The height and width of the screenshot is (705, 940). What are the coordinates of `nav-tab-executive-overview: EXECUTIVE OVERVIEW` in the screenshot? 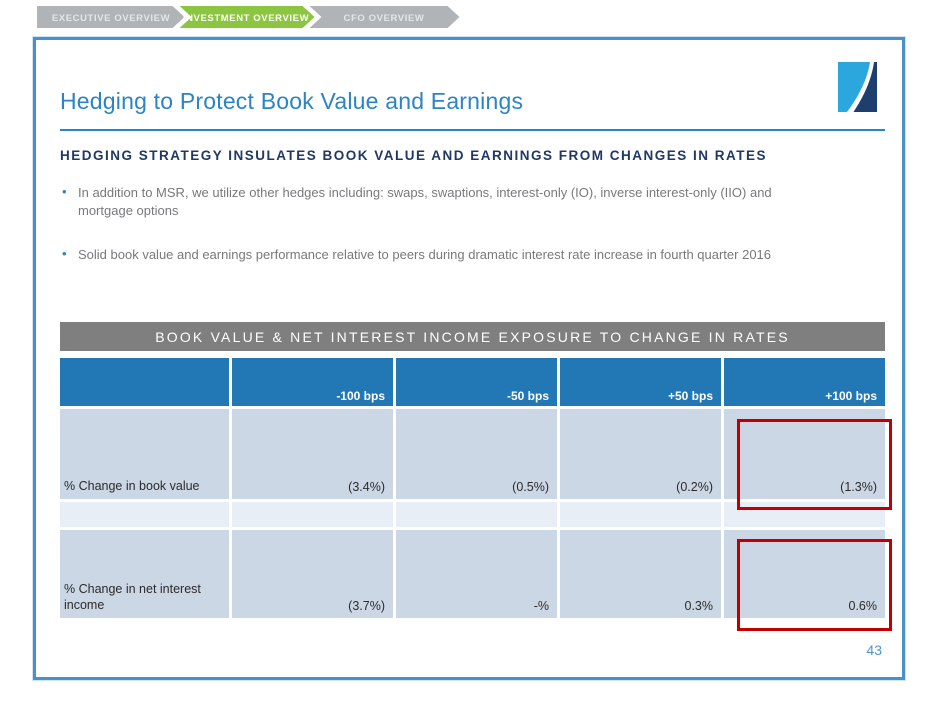 It's located at (111, 17).